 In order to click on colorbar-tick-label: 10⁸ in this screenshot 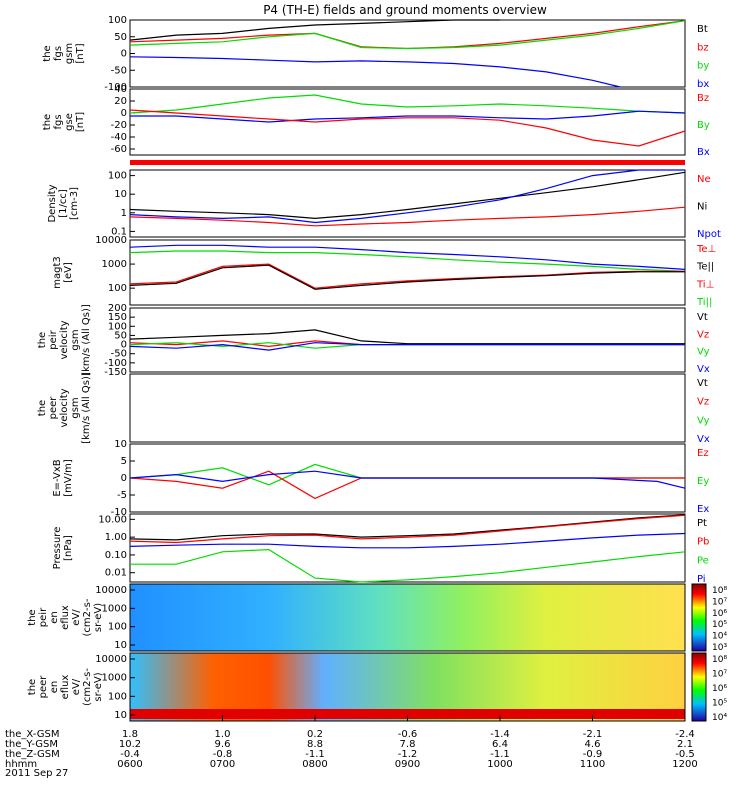, I will do `click(719, 660)`.